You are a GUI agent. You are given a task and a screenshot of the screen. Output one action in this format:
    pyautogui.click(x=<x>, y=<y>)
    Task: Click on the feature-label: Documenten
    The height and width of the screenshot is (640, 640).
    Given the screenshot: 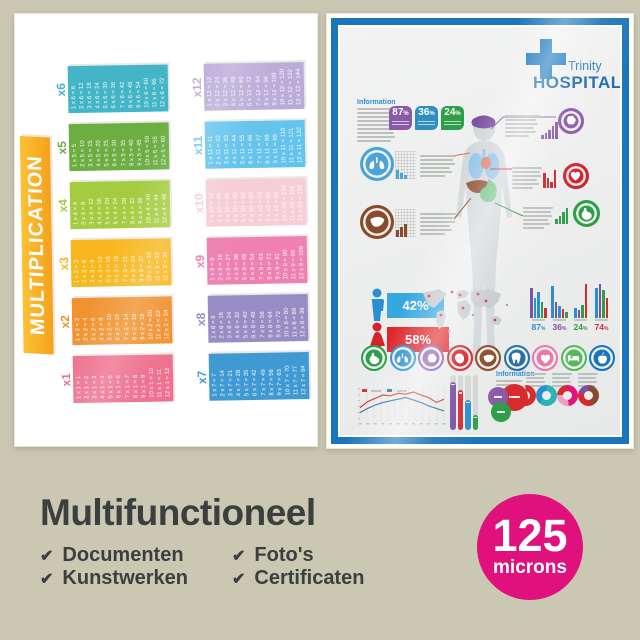 What is the action you would take?
    pyautogui.click(x=123, y=555)
    